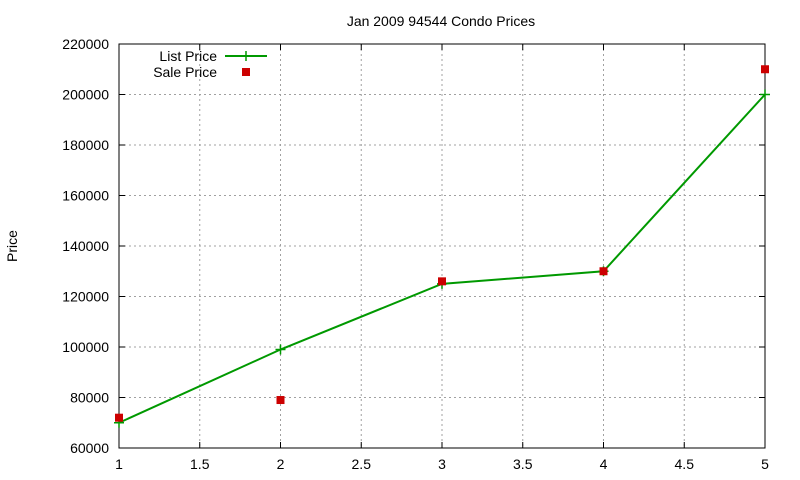  I want to click on chart-title: Jan 2009 94544 Condo Prices, so click(441, 21).